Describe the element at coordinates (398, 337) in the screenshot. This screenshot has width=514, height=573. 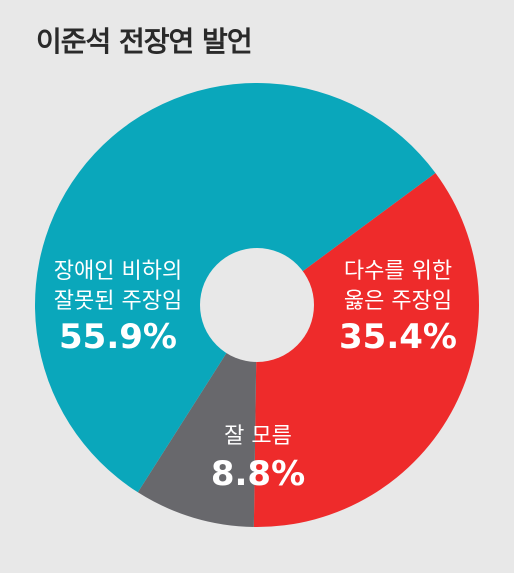
I see `slice-value-label-1: 35.4%` at that location.